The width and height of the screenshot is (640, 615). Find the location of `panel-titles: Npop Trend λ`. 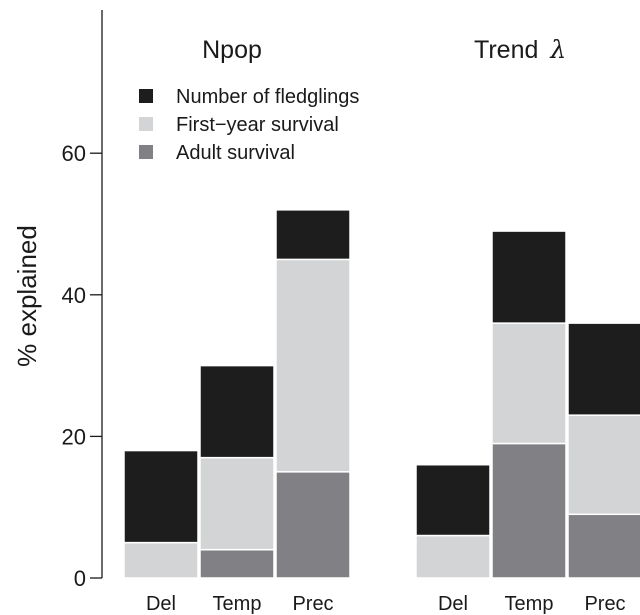

panel-titles: Npop Trend λ is located at coordinates (384, 49).